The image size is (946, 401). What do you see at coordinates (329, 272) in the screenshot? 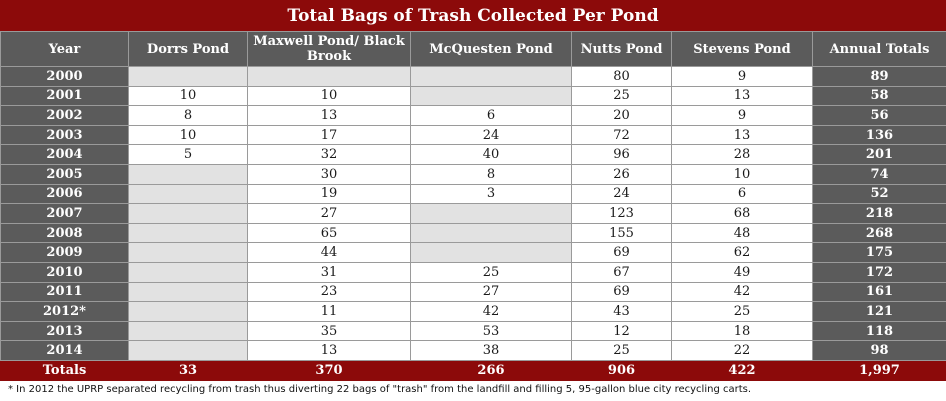
I see `cell-maxwell-pond: 31` at bounding box center [329, 272].